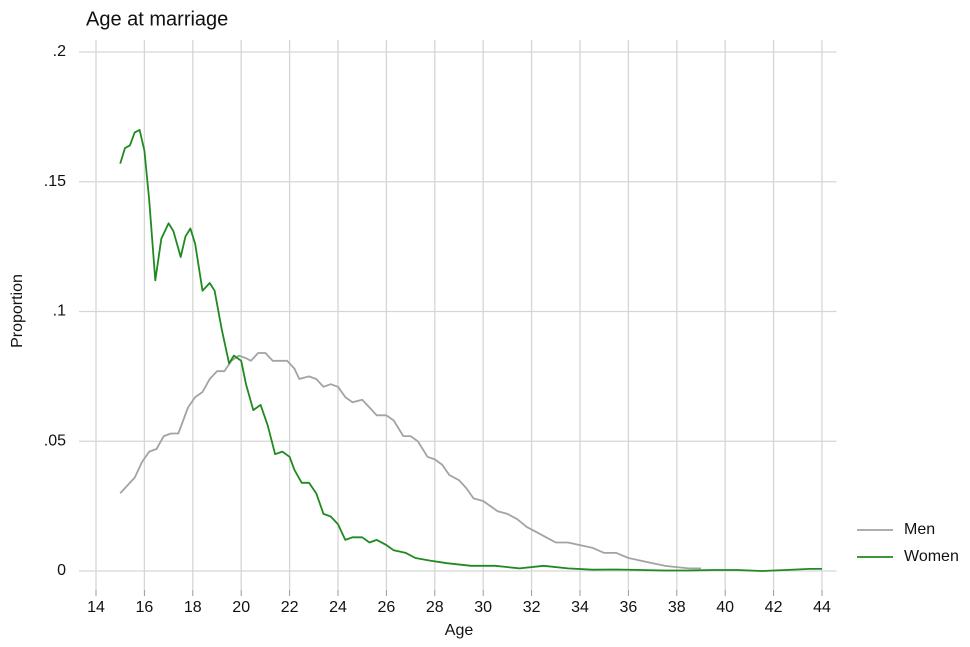 Image resolution: width=970 pixels, height=647 pixels. Describe the element at coordinates (59, 51) in the screenshot. I see `y-tick-label: .2` at that location.